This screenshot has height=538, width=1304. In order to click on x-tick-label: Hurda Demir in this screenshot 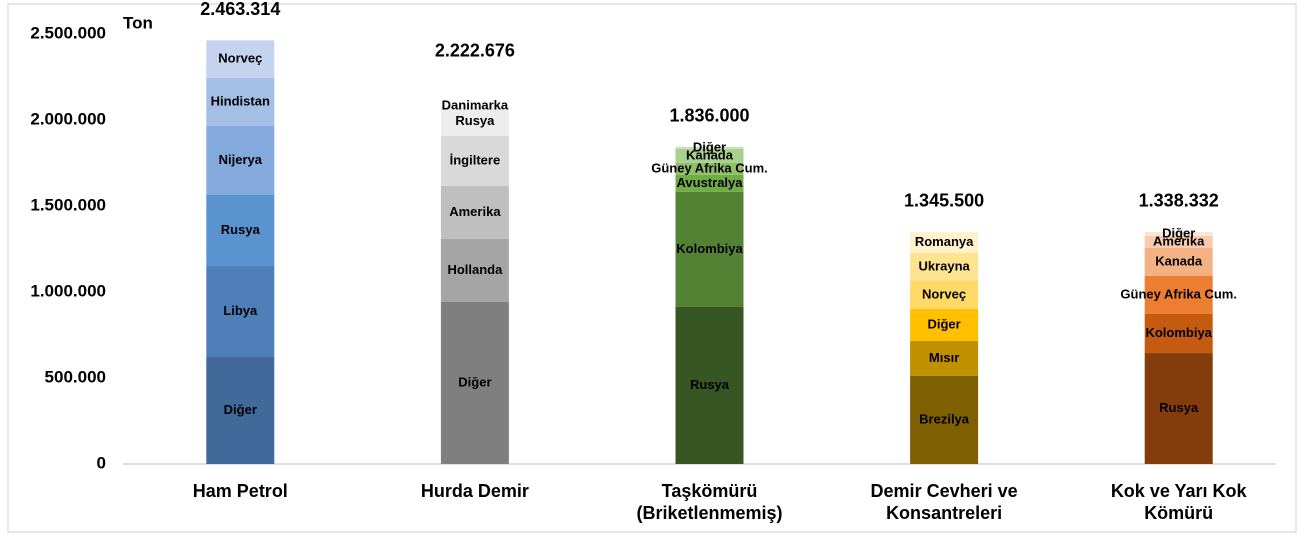, I will do `click(475, 491)`.